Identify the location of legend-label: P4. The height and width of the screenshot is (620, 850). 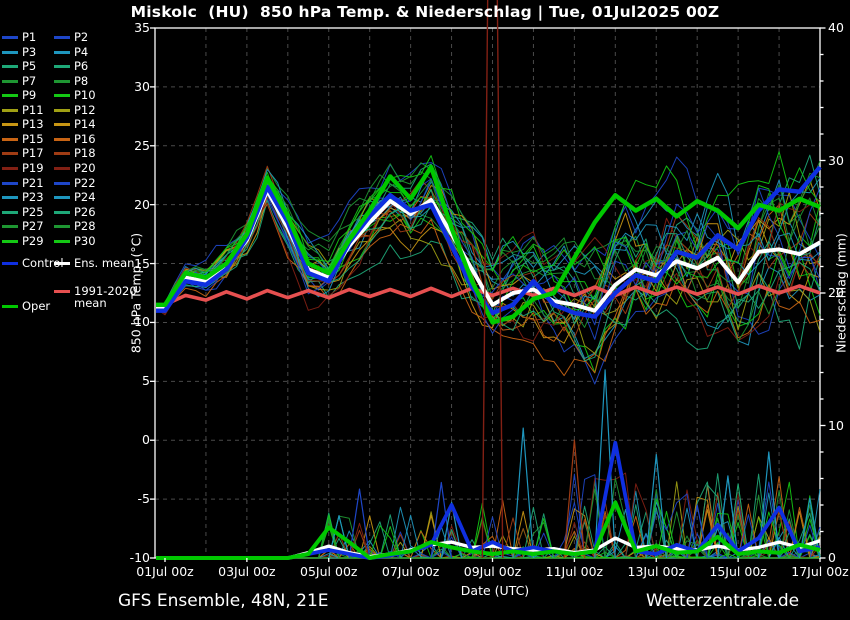
(81, 51).